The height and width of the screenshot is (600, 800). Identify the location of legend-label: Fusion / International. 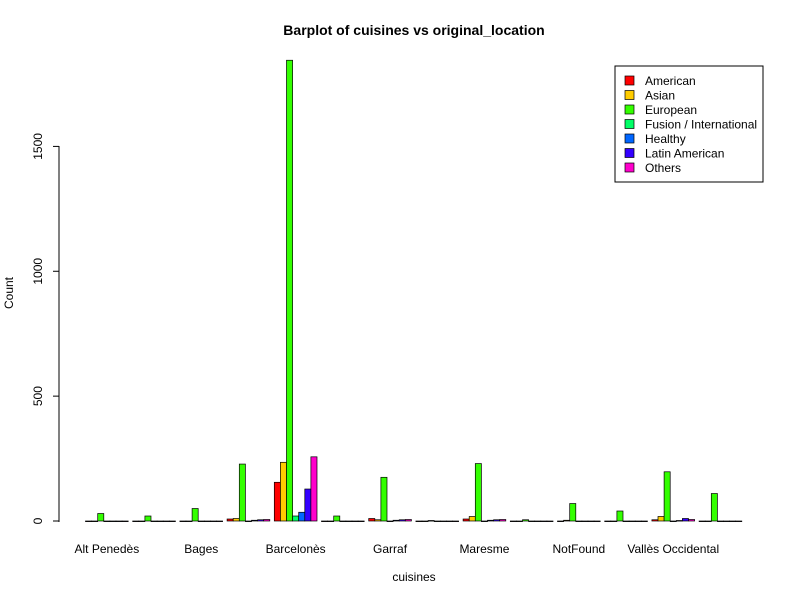
(701, 125).